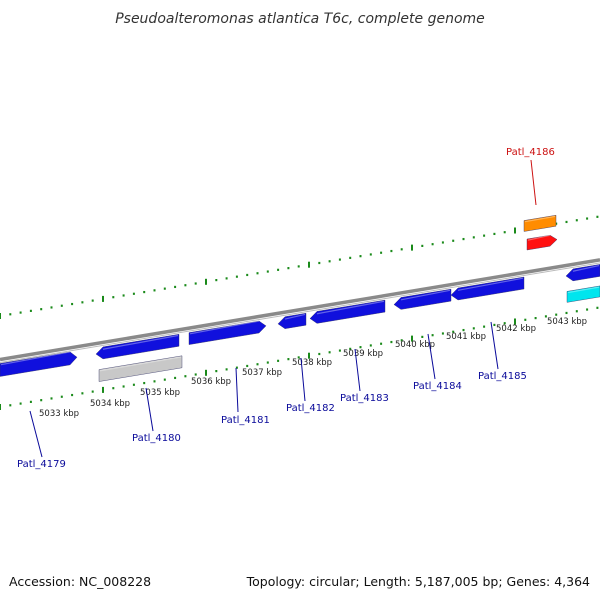 The image size is (600, 600). I want to click on pseudogene-segment, so click(140, 368).